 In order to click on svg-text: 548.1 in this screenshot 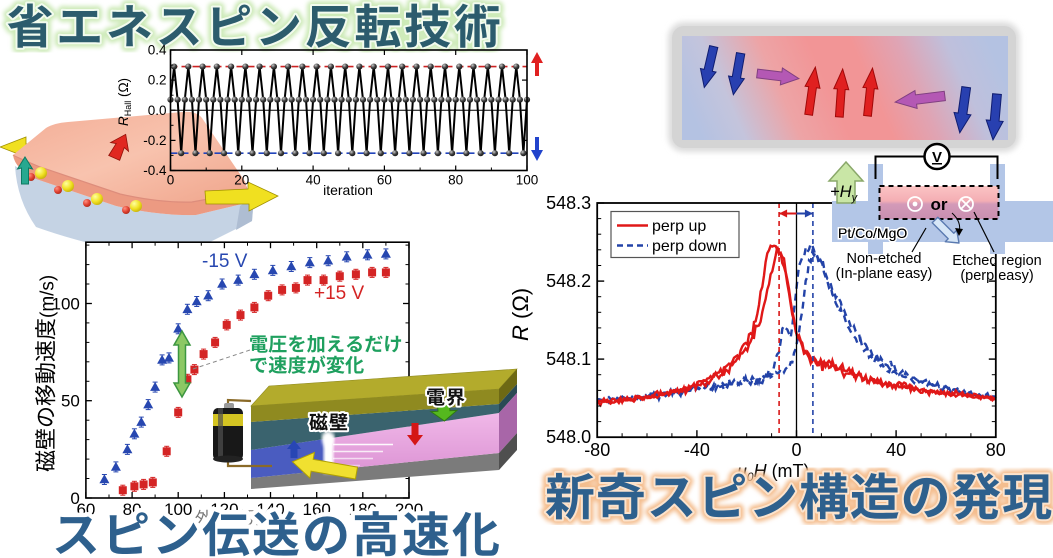, I will do `click(568, 359)`.